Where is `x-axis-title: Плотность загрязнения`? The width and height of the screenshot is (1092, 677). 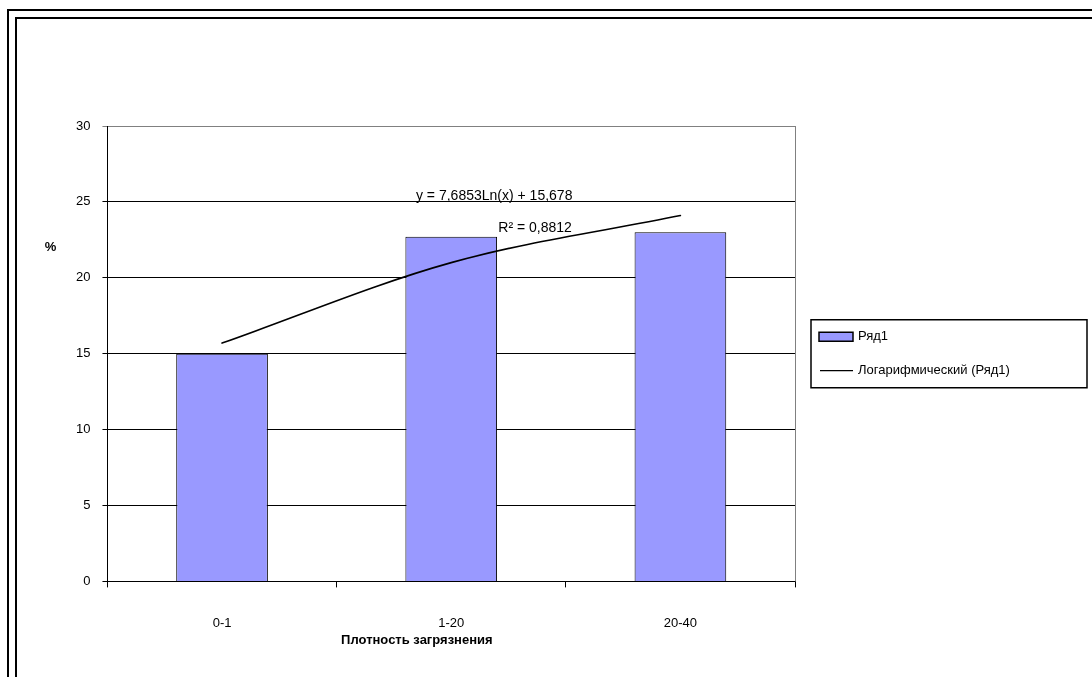 x-axis-title: Плотность загрязнения is located at coordinates (417, 639).